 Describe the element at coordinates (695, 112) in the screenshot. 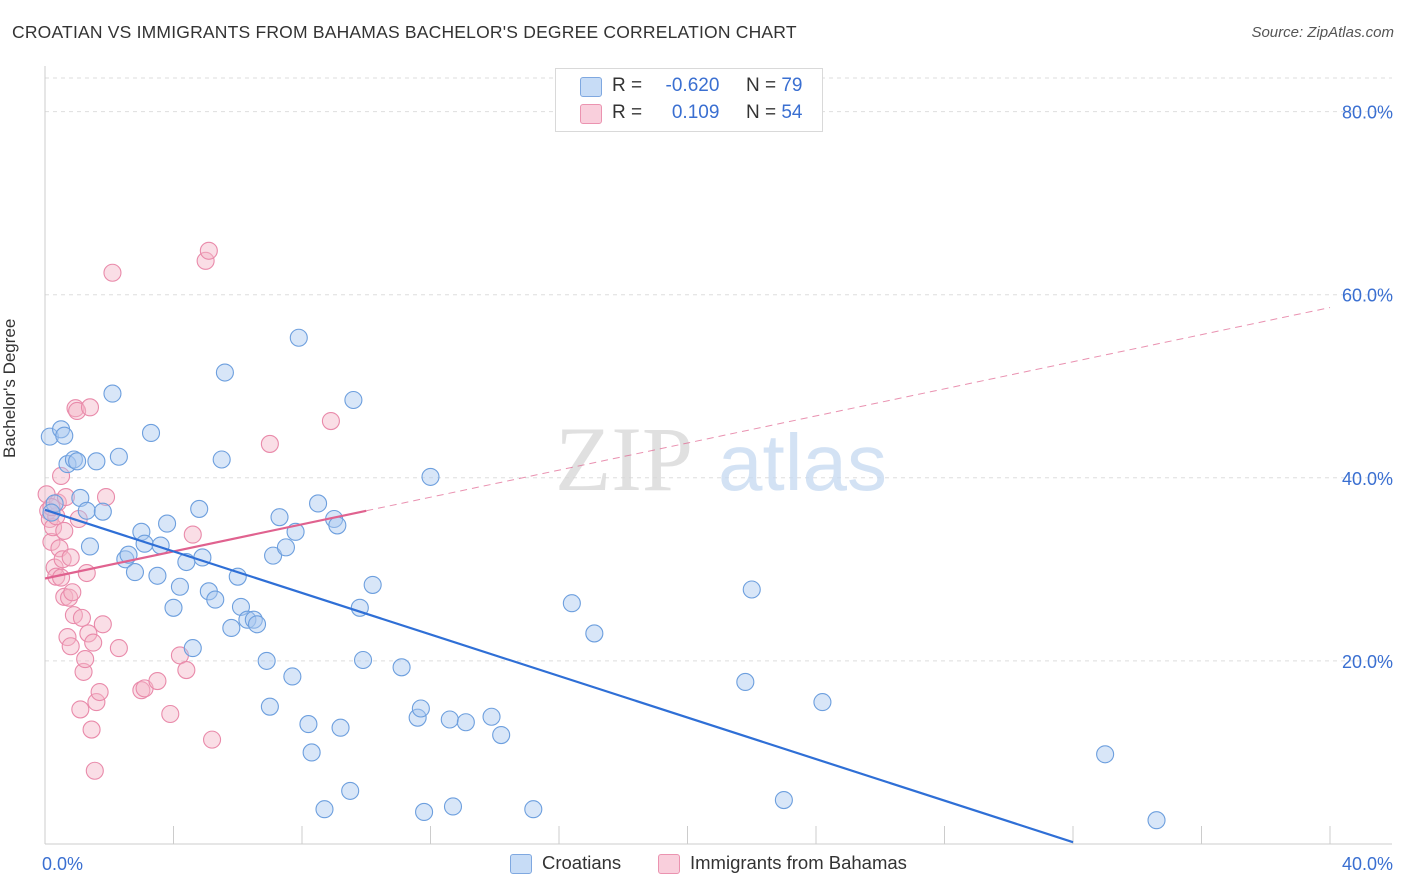

I see `legend-r-value-bahamas: 0.109` at that location.